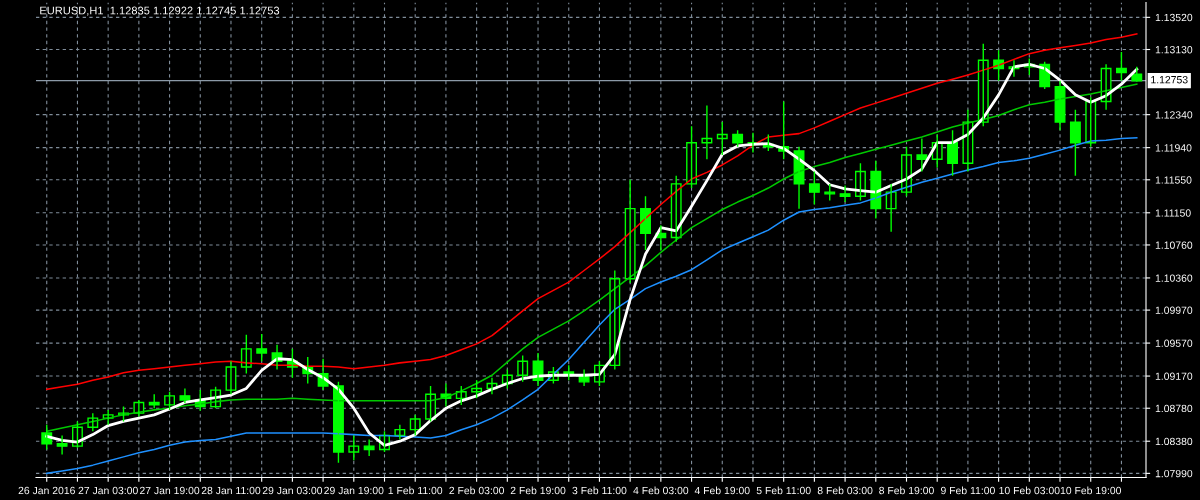  Describe the element at coordinates (1174, 310) in the screenshot. I see `y-tick-label: 1.09970` at that location.